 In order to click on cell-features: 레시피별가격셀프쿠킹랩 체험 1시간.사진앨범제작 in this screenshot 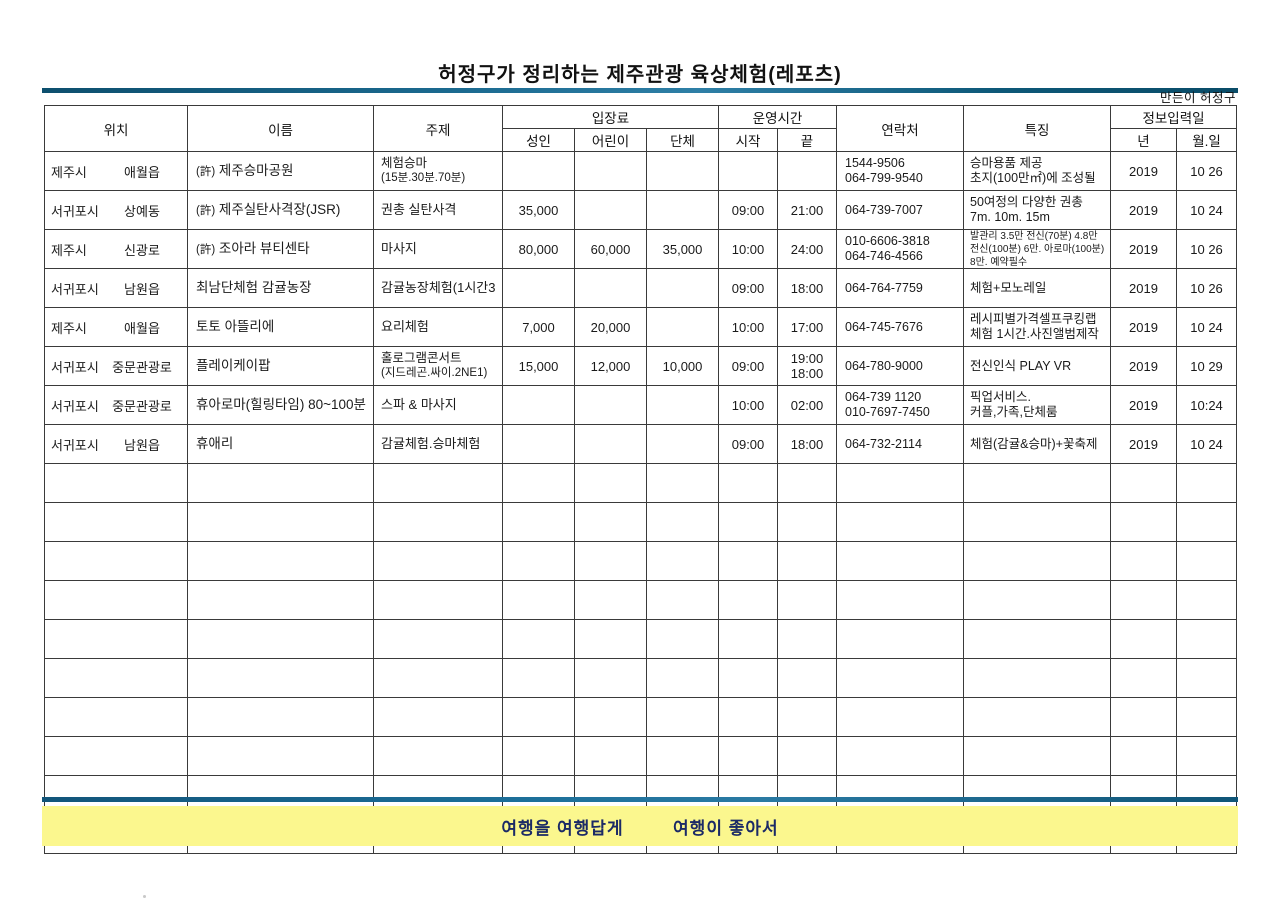, I will do `click(1037, 327)`.